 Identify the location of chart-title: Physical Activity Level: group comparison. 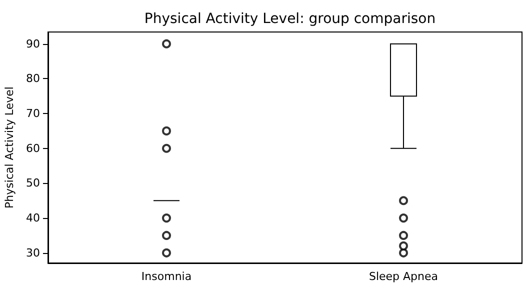
(290, 19).